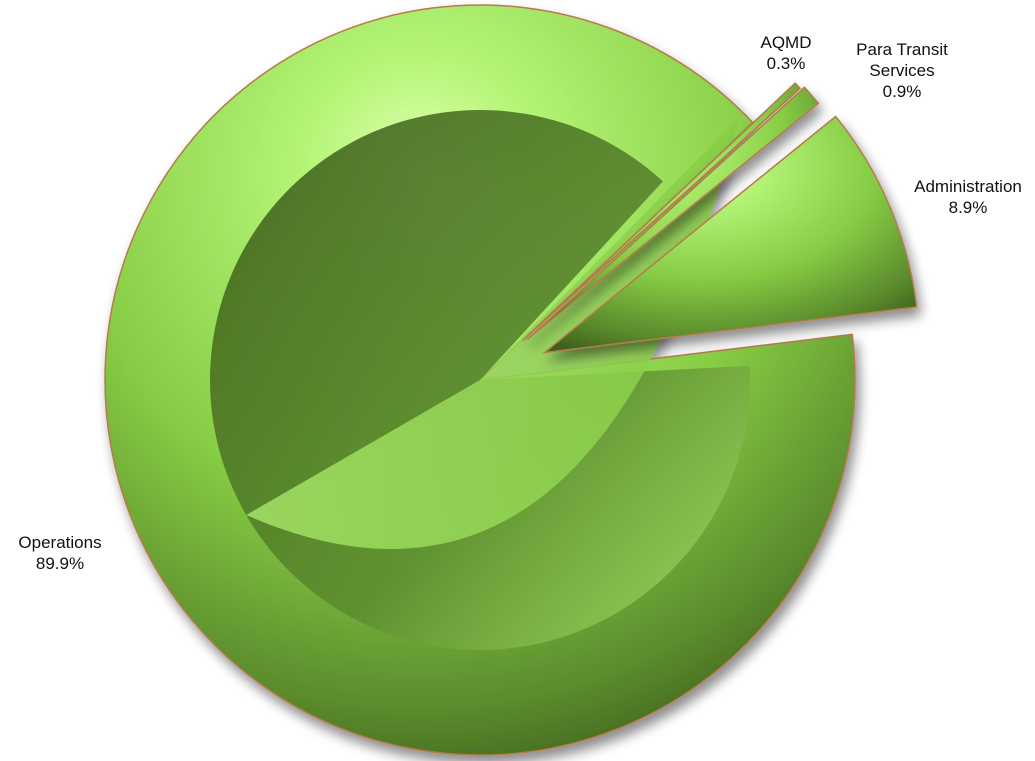  I want to click on slice-percent-label: 8.9%, so click(968, 207).